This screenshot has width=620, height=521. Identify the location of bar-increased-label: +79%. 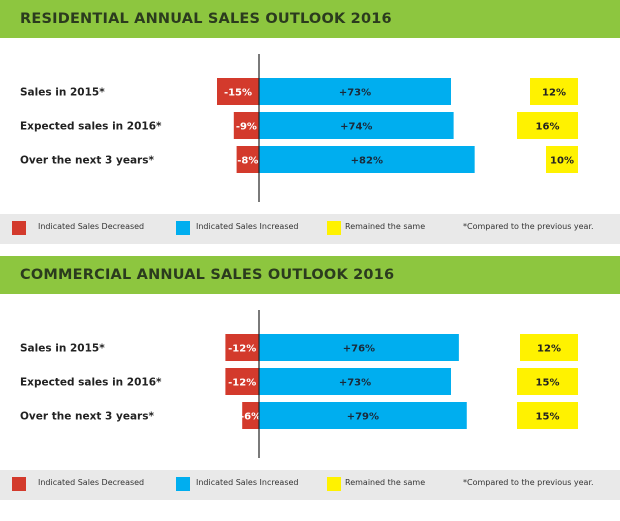
(363, 417).